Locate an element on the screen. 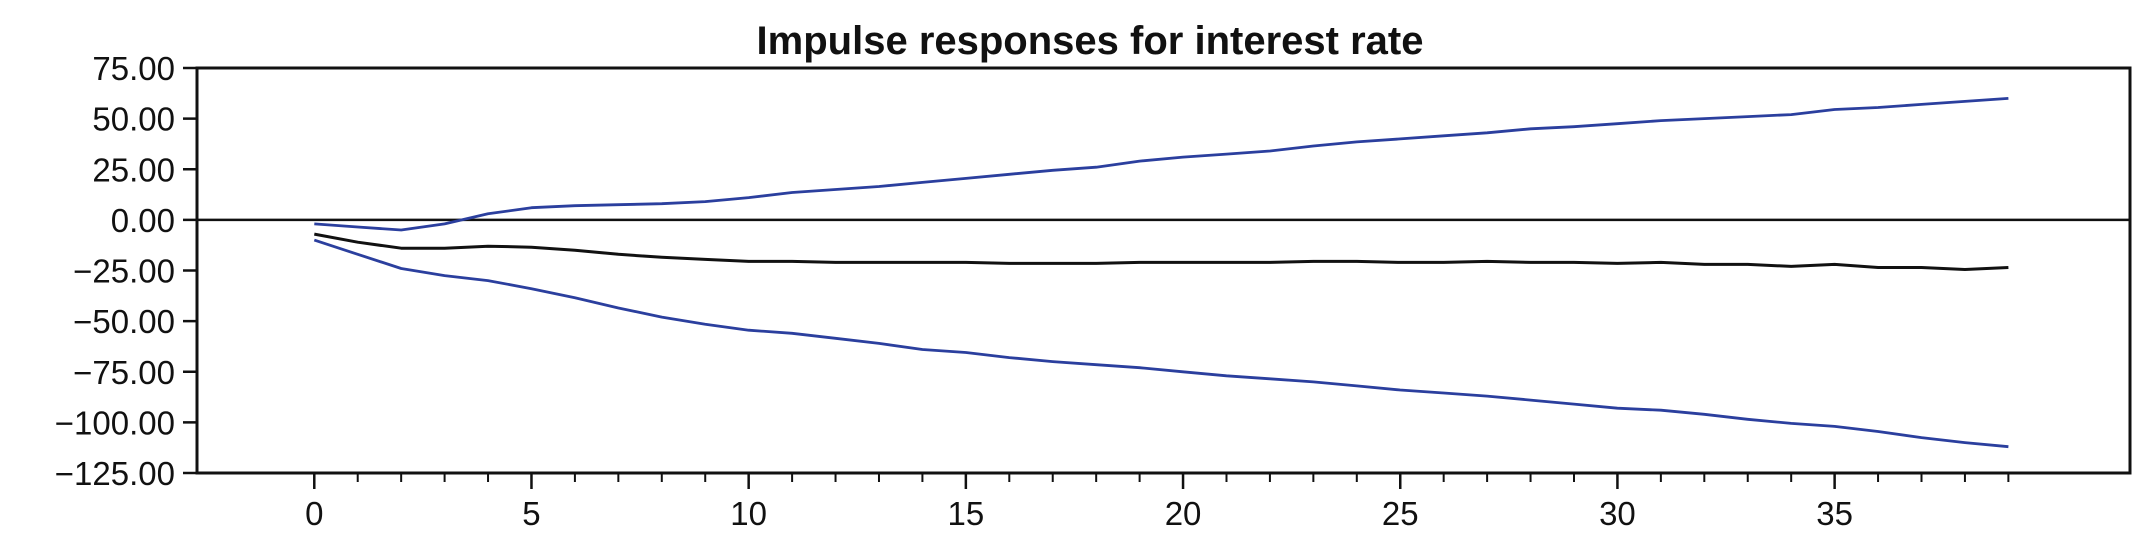  x-tick-label: 35 is located at coordinates (1834, 513).